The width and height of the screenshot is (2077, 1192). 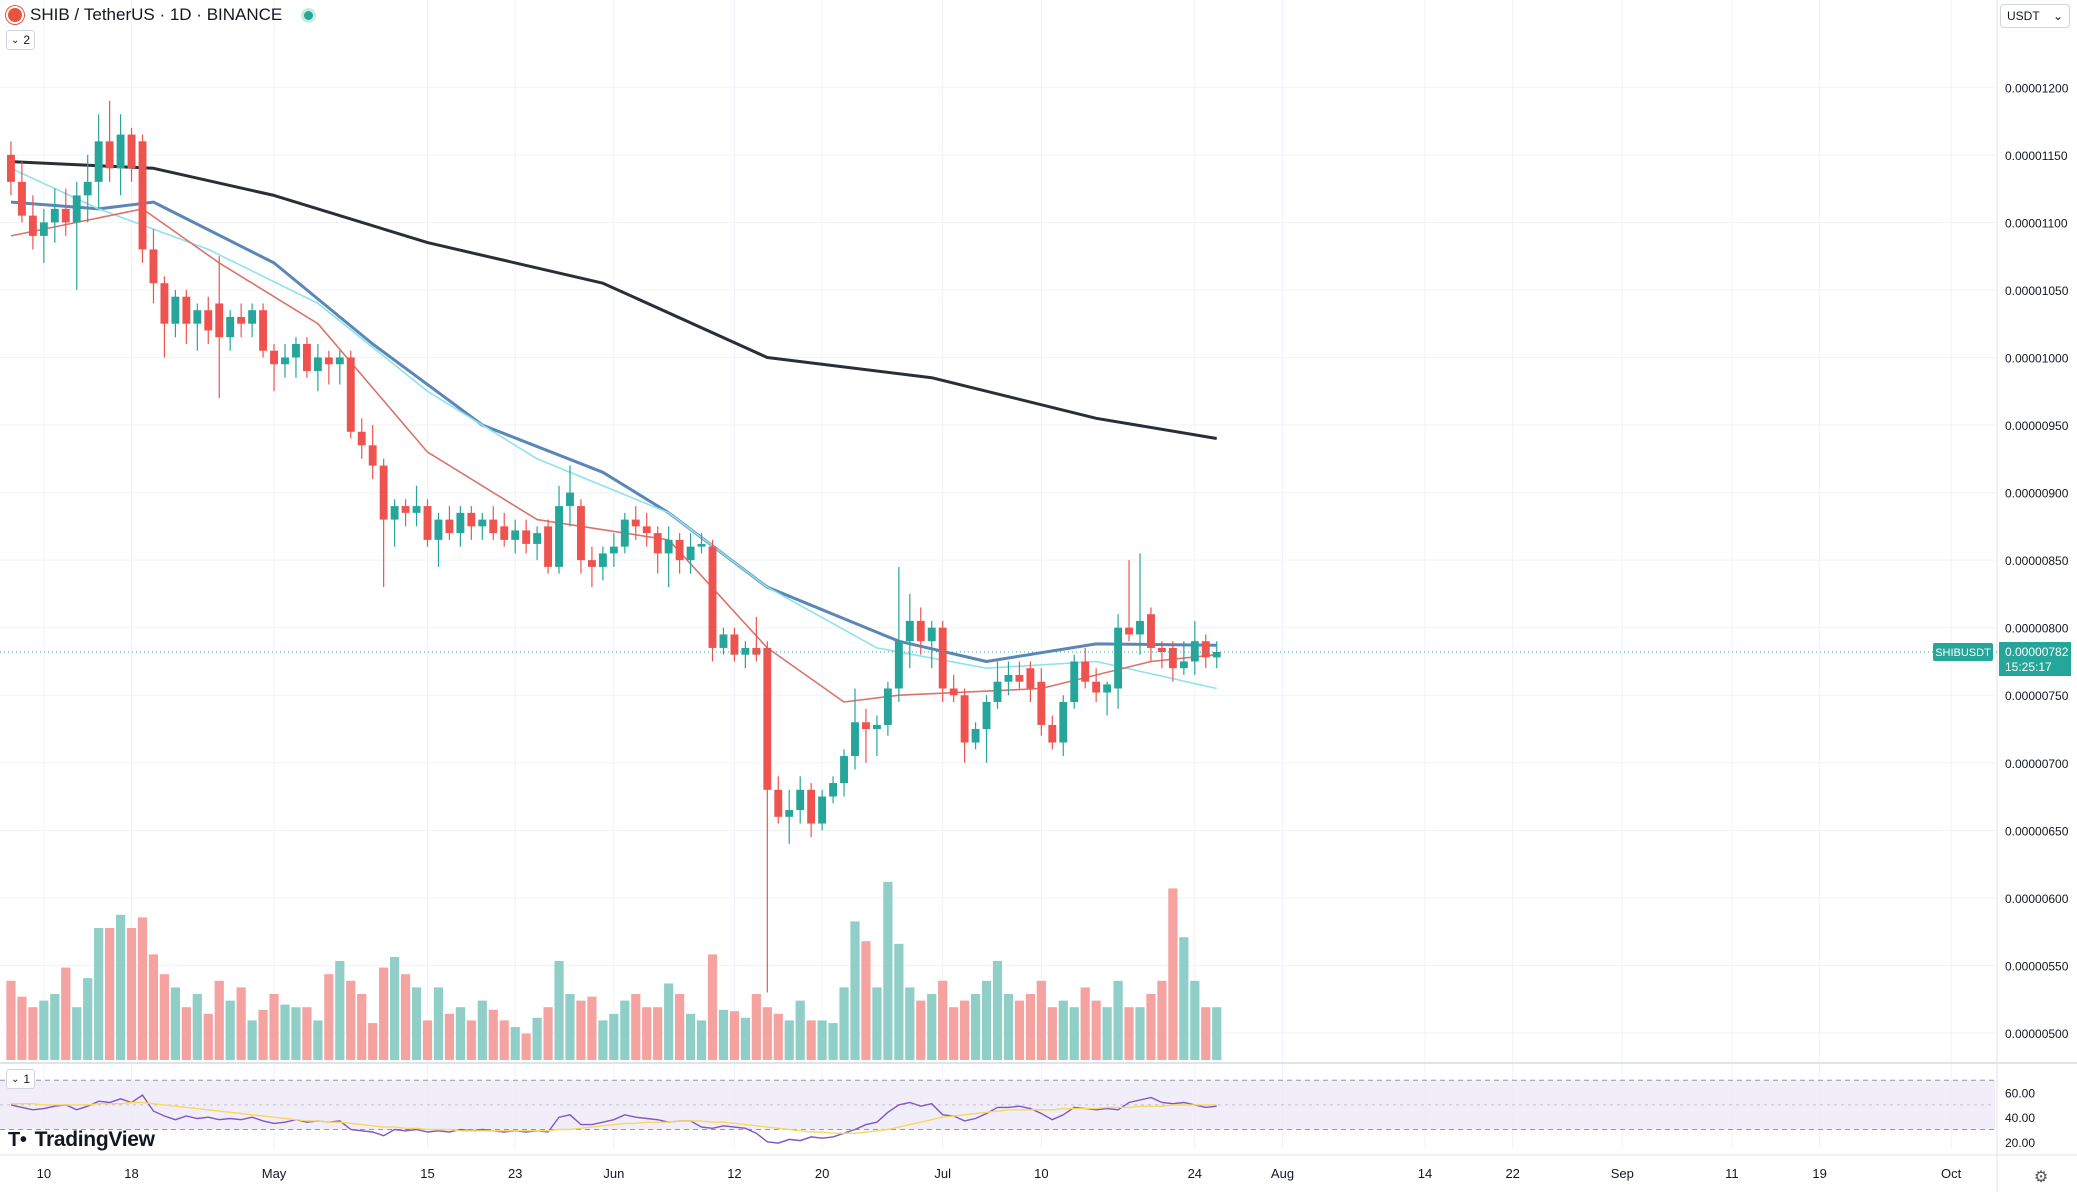 I want to click on tradingview-logo: Т• TradingView, so click(x=81, y=1140).